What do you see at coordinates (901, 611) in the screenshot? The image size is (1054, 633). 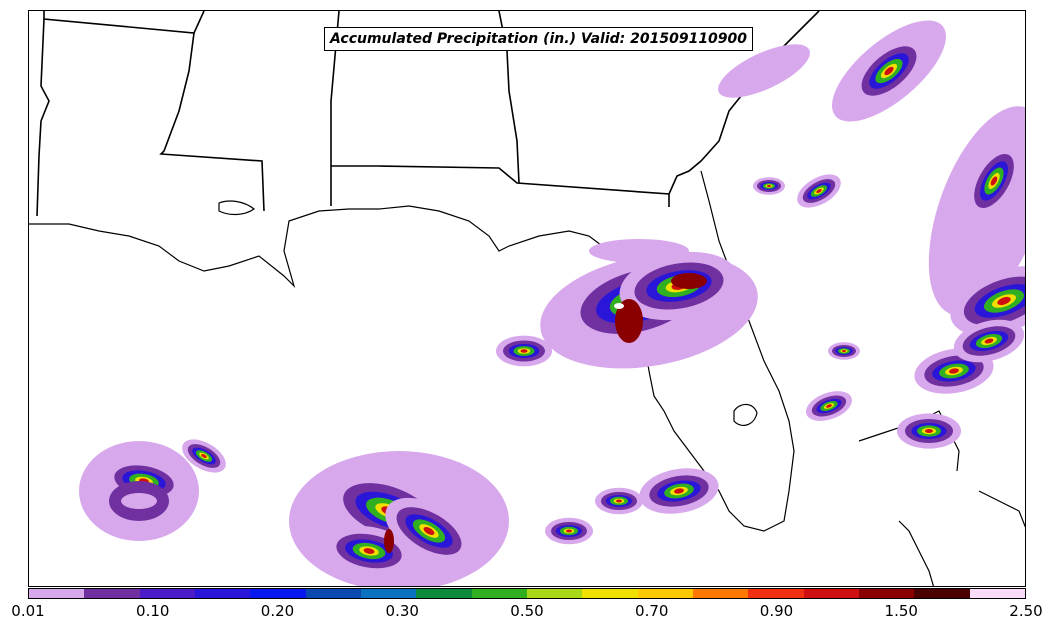 I see `colorbar-tick-label: 1.50` at bounding box center [901, 611].